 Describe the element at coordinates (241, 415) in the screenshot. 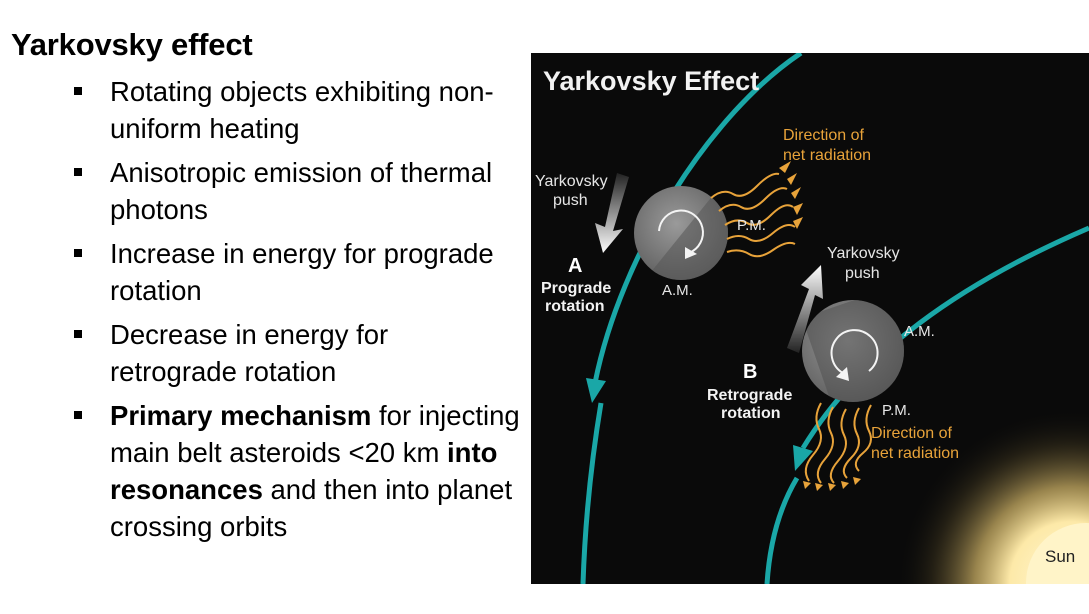

I see `bold-phrase: Primary mechanism` at that location.